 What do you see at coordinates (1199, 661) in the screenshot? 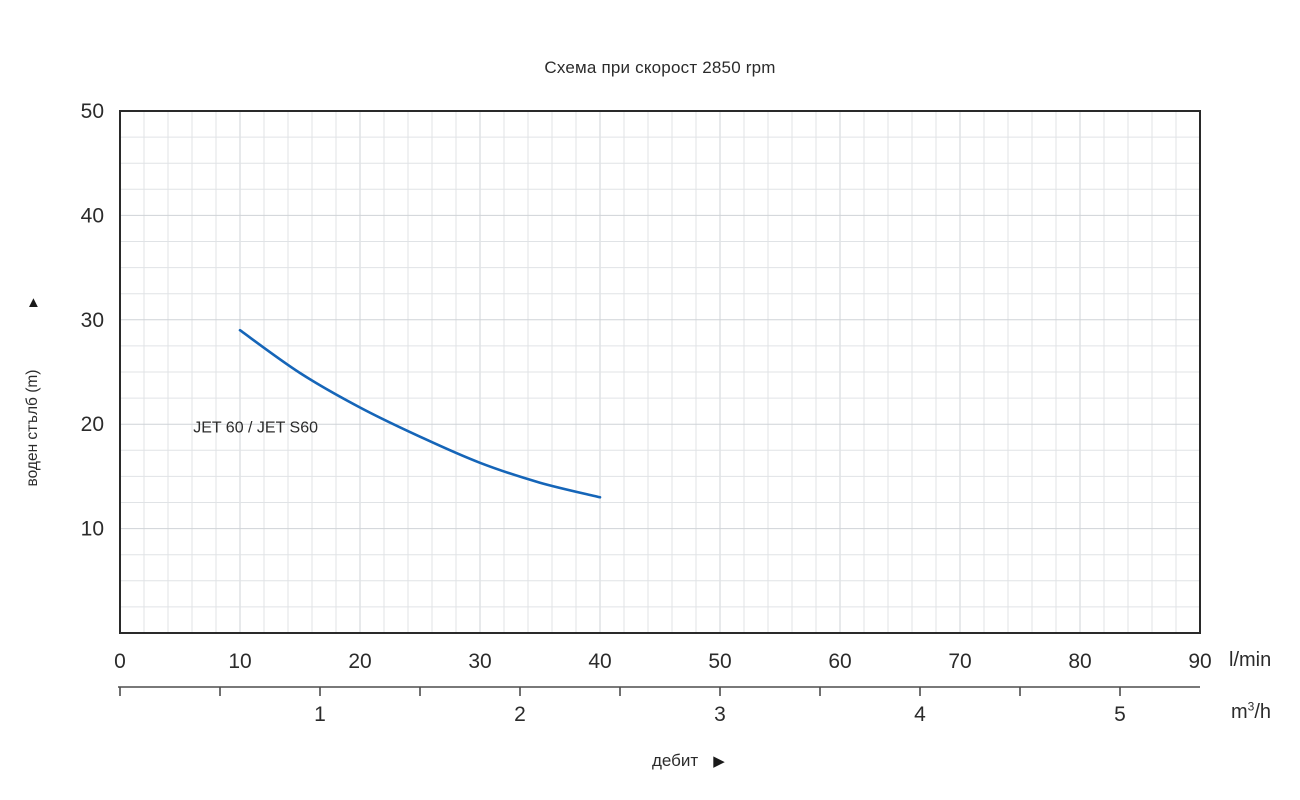
I see `x-tick-label: 90` at bounding box center [1199, 661].